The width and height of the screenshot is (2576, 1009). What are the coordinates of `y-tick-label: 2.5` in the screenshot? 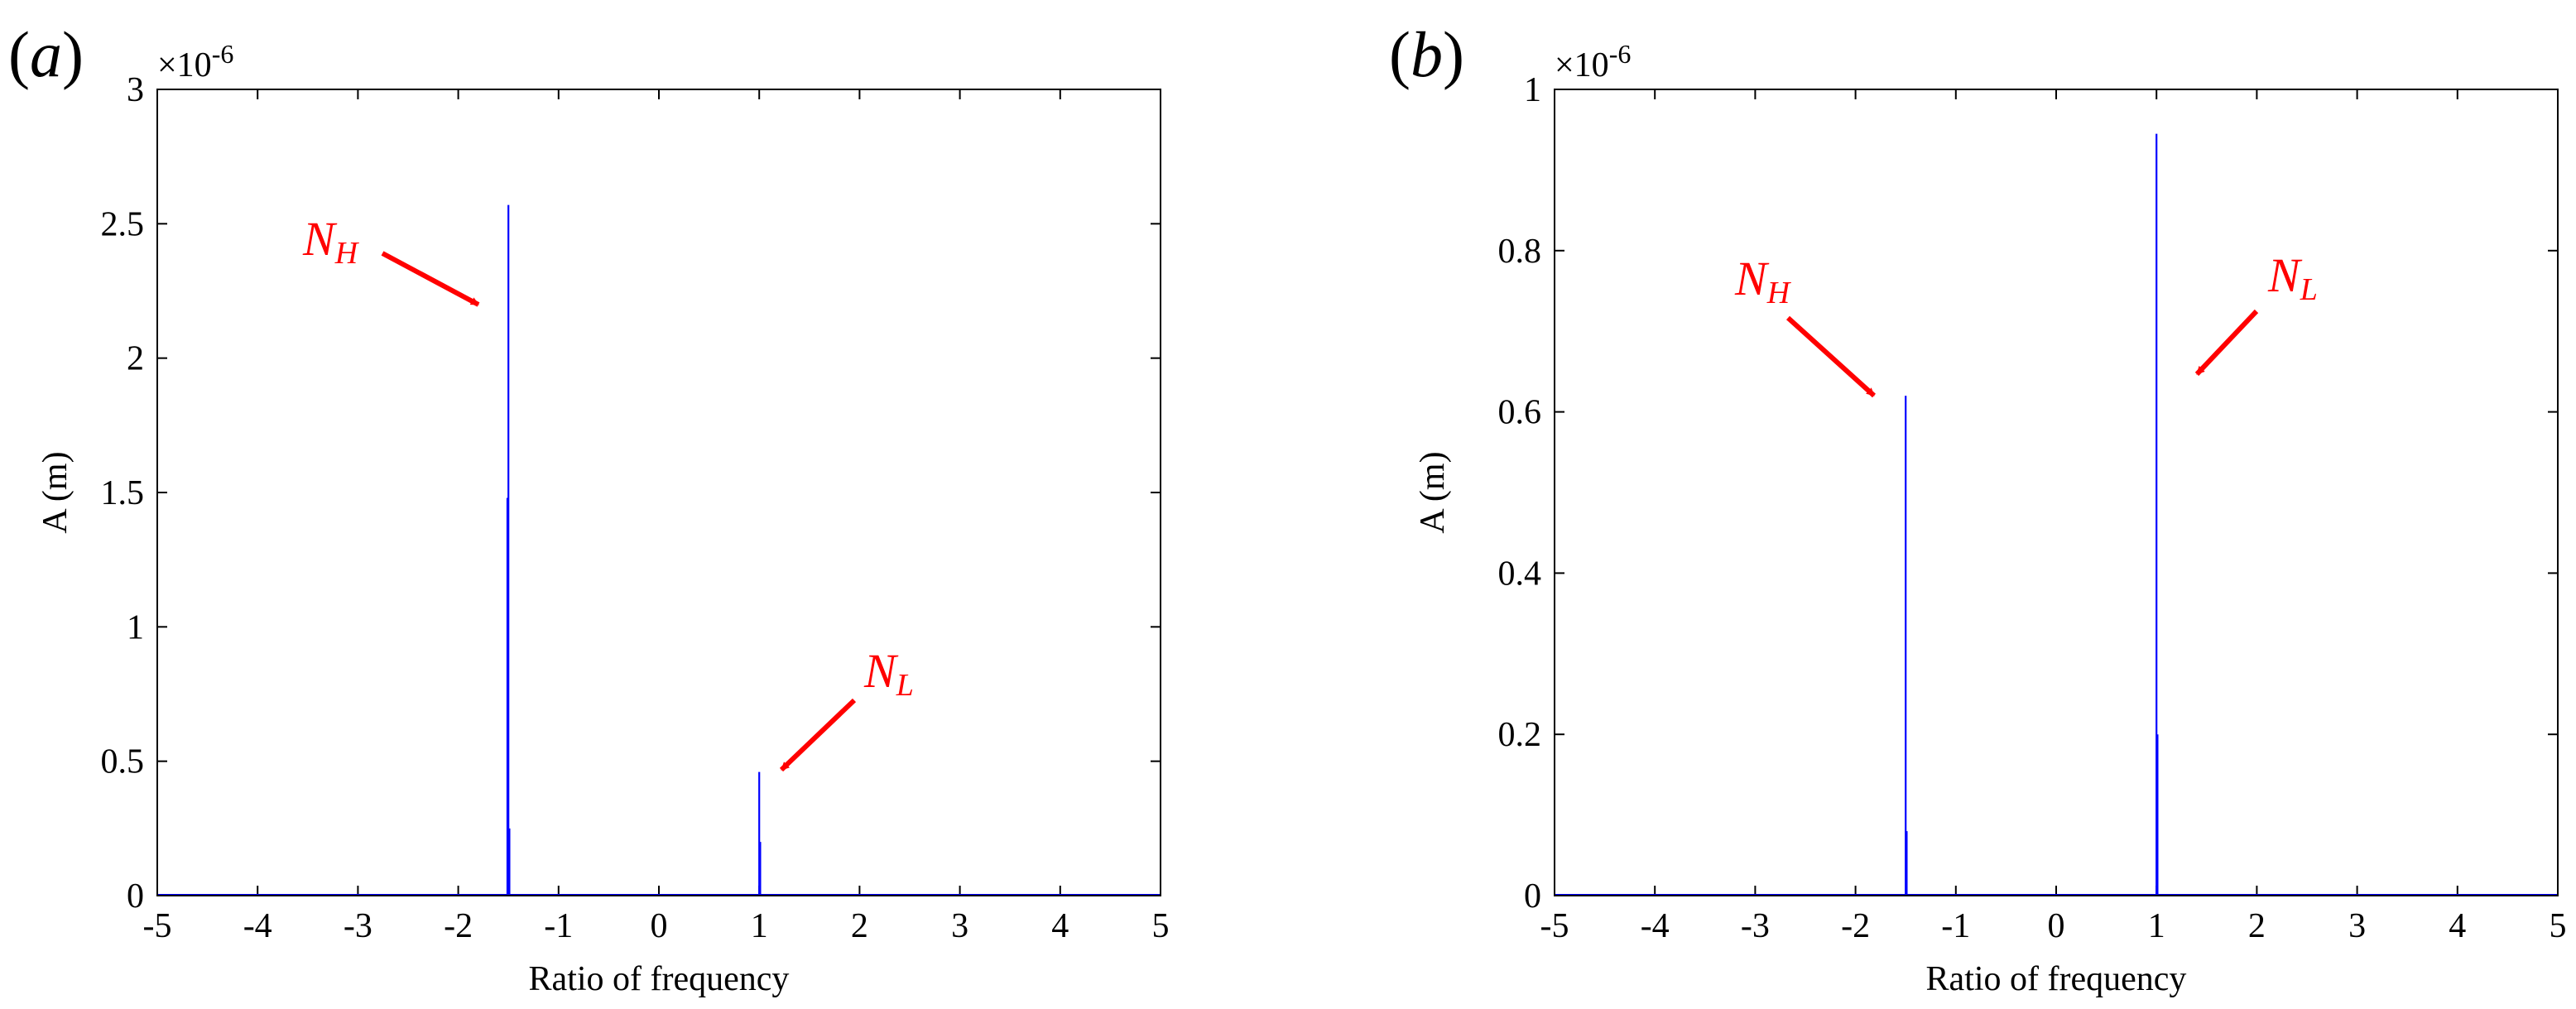 It's located at (123, 224).